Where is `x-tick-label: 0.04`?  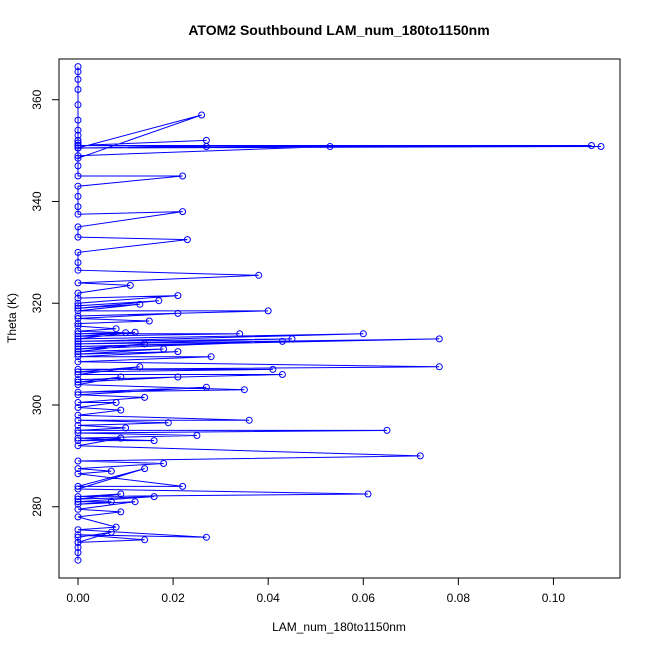 x-tick-label: 0.04 is located at coordinates (269, 598).